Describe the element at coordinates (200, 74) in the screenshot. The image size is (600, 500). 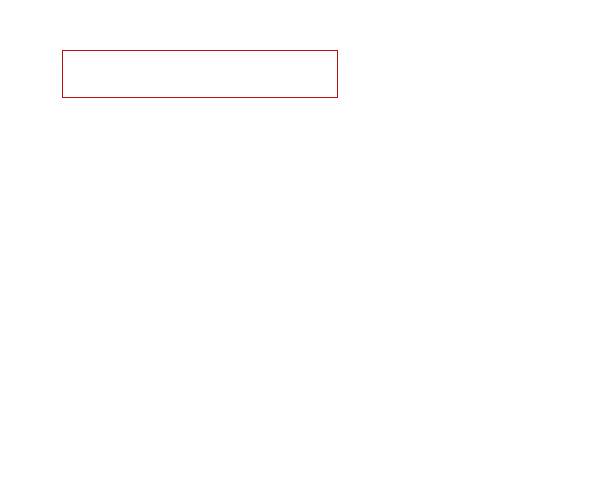
I see `property-annotation-box` at that location.